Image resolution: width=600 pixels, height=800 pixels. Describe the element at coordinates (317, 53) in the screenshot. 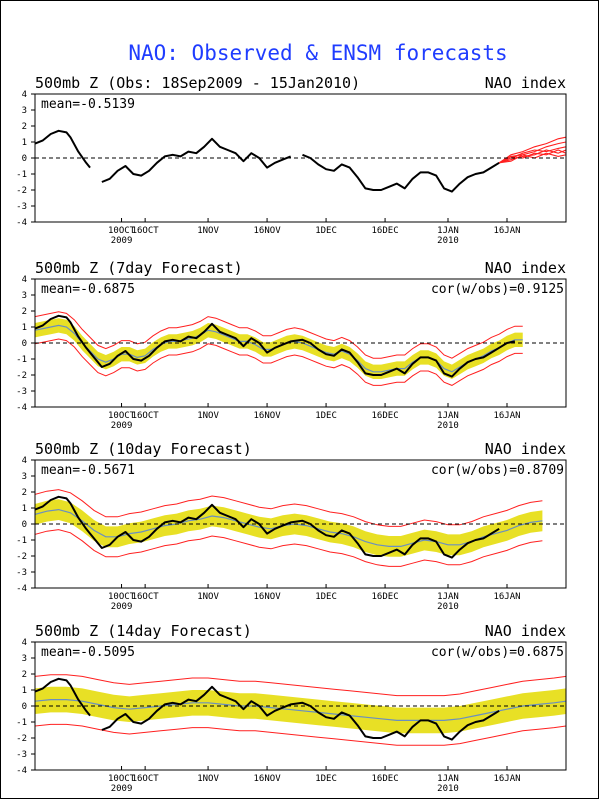

I see `figure-title: NAO: Observed & ENSM forecasts` at that location.